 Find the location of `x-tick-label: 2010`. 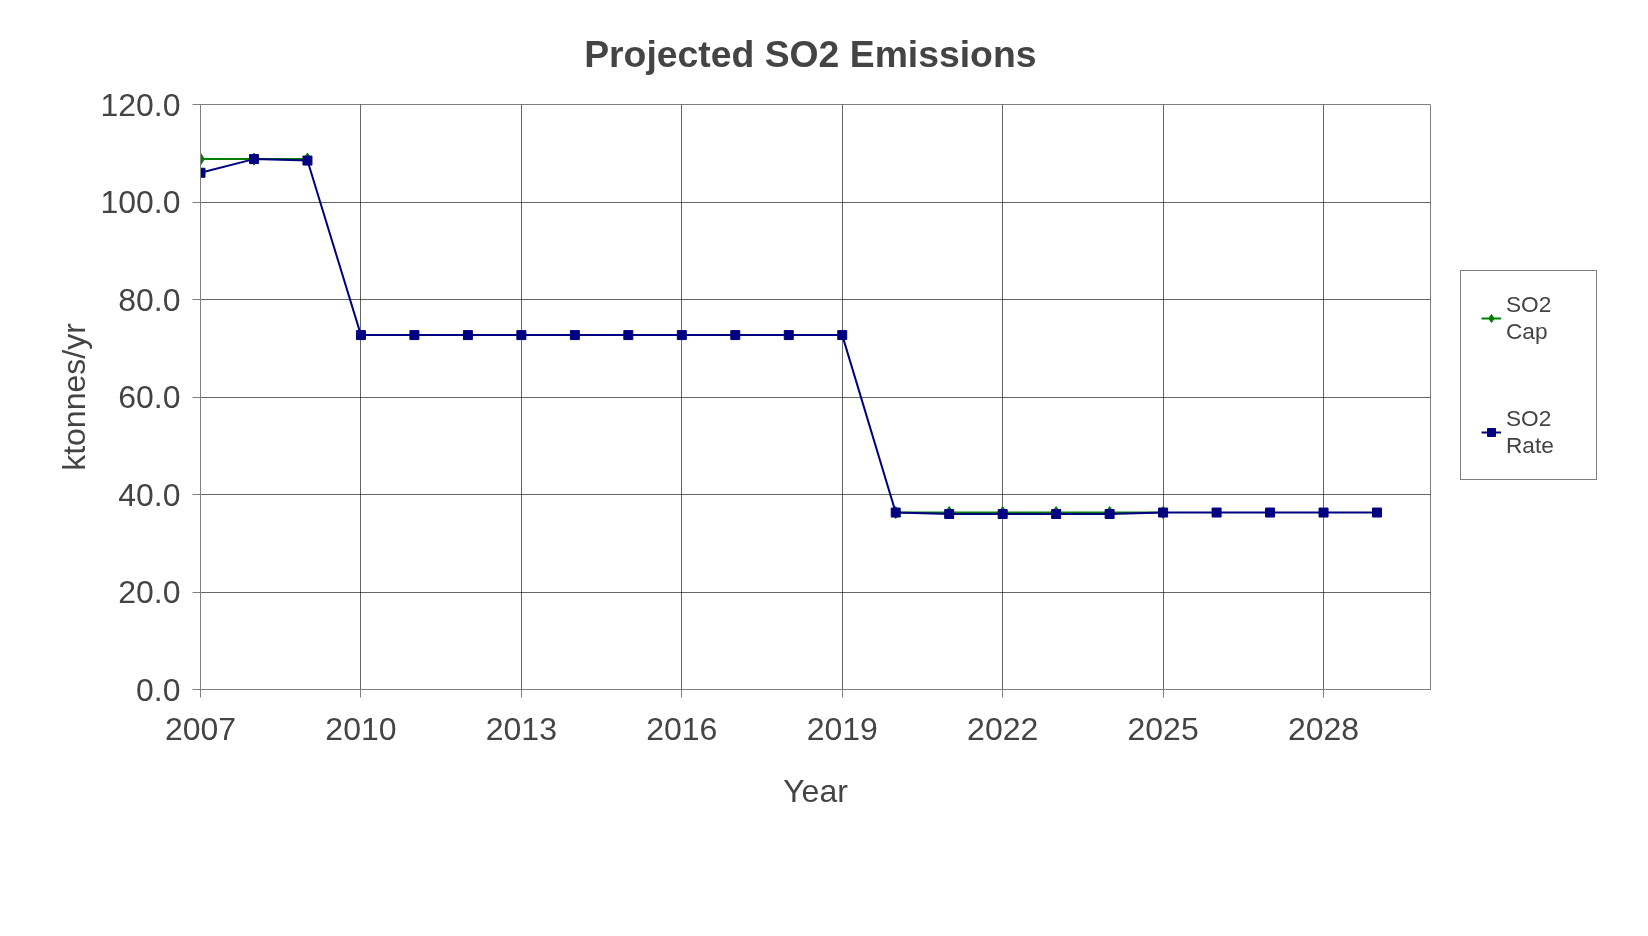

x-tick-label: 2010 is located at coordinates (361, 728).